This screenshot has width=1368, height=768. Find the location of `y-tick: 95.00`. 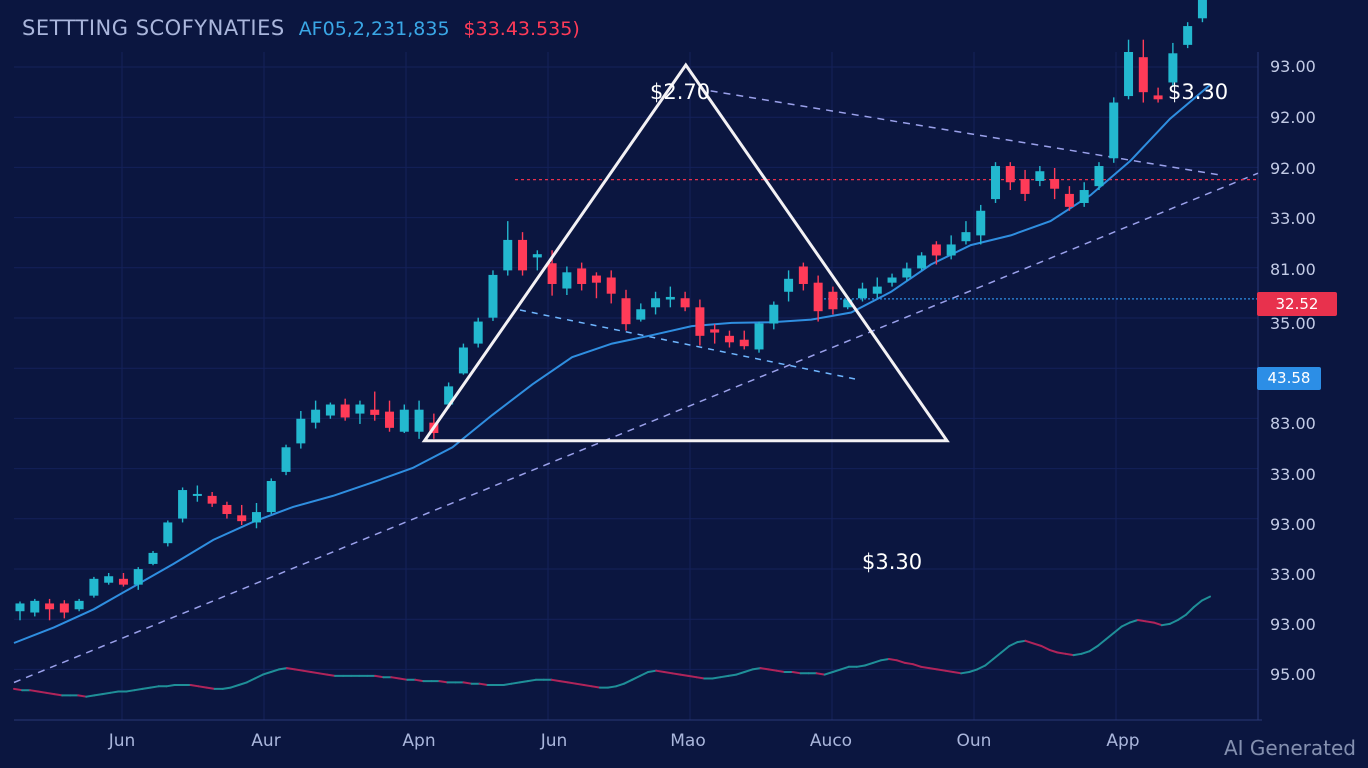

y-tick: 95.00 is located at coordinates (1293, 674).